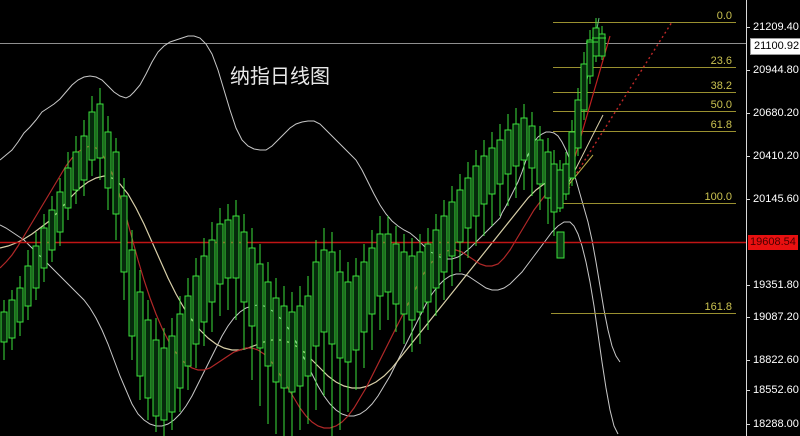 The height and width of the screenshot is (436, 800). I want to click on fib-label-236: 23.6, so click(721, 61).